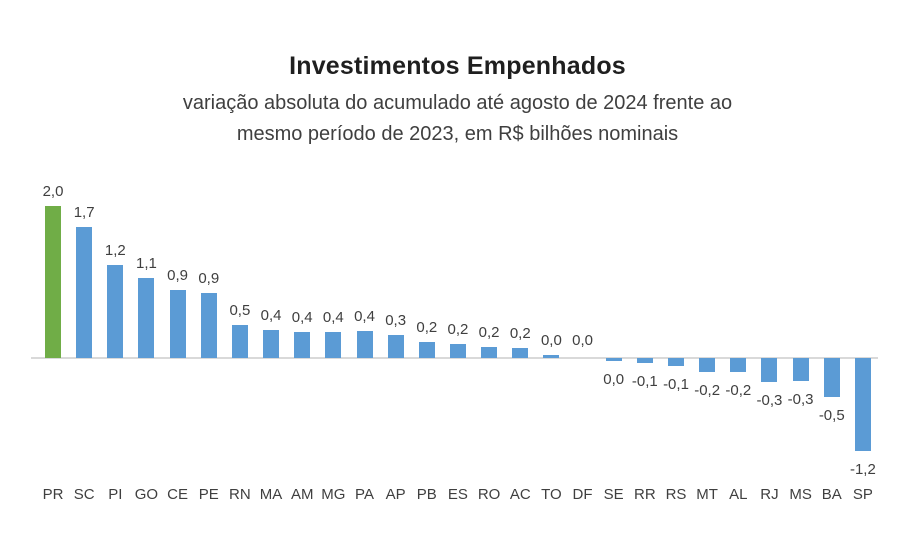 The image size is (915, 555). Describe the element at coordinates (302, 318) in the screenshot. I see `value-label-am: 0,4` at that location.